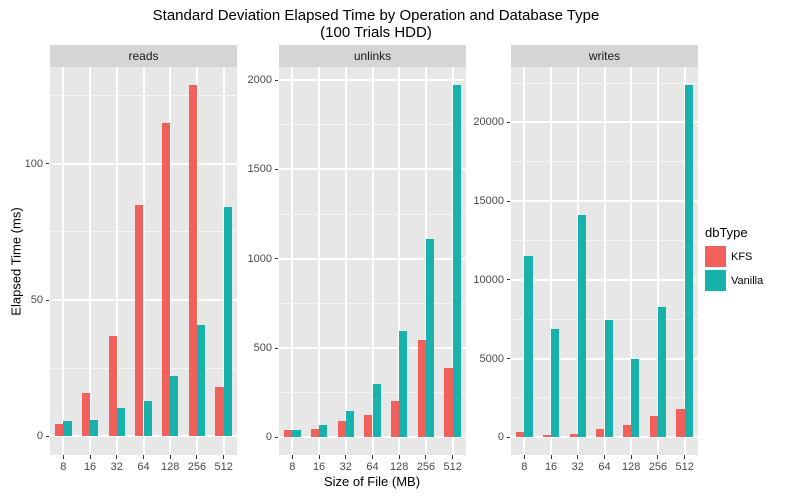  I want to click on y-tick-label: 1500, so click(259, 169).